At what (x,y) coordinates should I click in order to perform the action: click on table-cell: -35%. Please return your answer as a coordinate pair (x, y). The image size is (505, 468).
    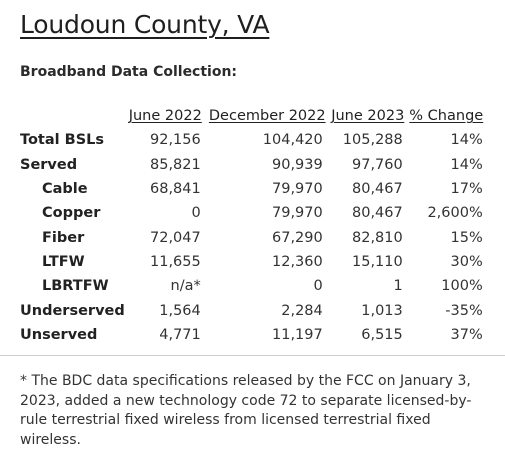
    Looking at the image, I should click on (464, 310).